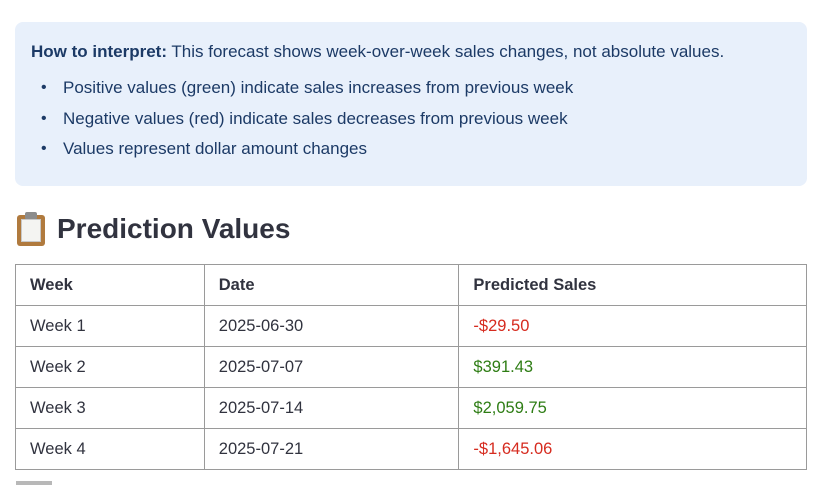 This screenshot has width=824, height=485. What do you see at coordinates (331, 367) in the screenshot?
I see `date-cell: 2025-07-07` at bounding box center [331, 367].